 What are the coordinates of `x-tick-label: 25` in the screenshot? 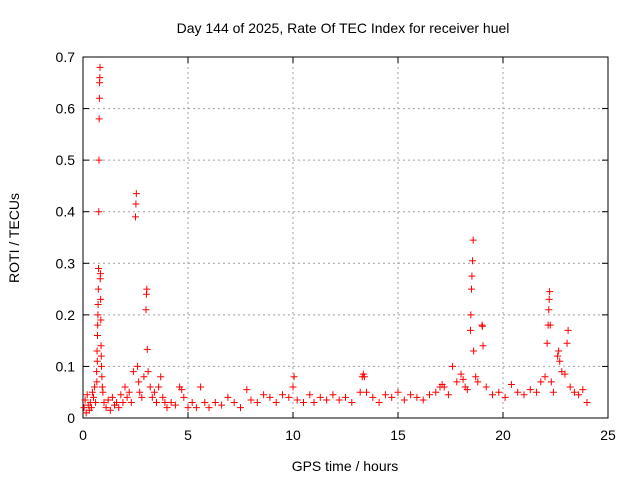 It's located at (608, 435).